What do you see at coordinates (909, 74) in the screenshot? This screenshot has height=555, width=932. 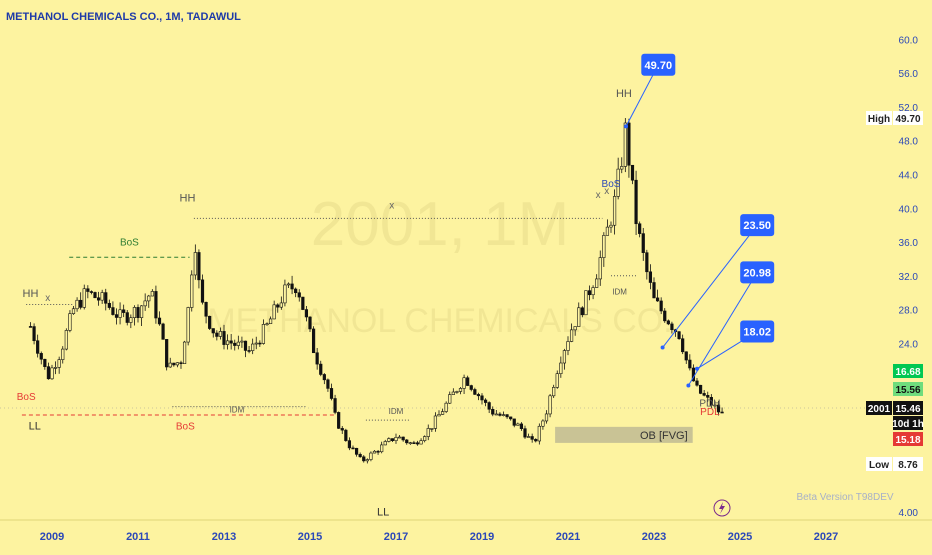 I see `y-tick-label: 56.0` at bounding box center [909, 74].